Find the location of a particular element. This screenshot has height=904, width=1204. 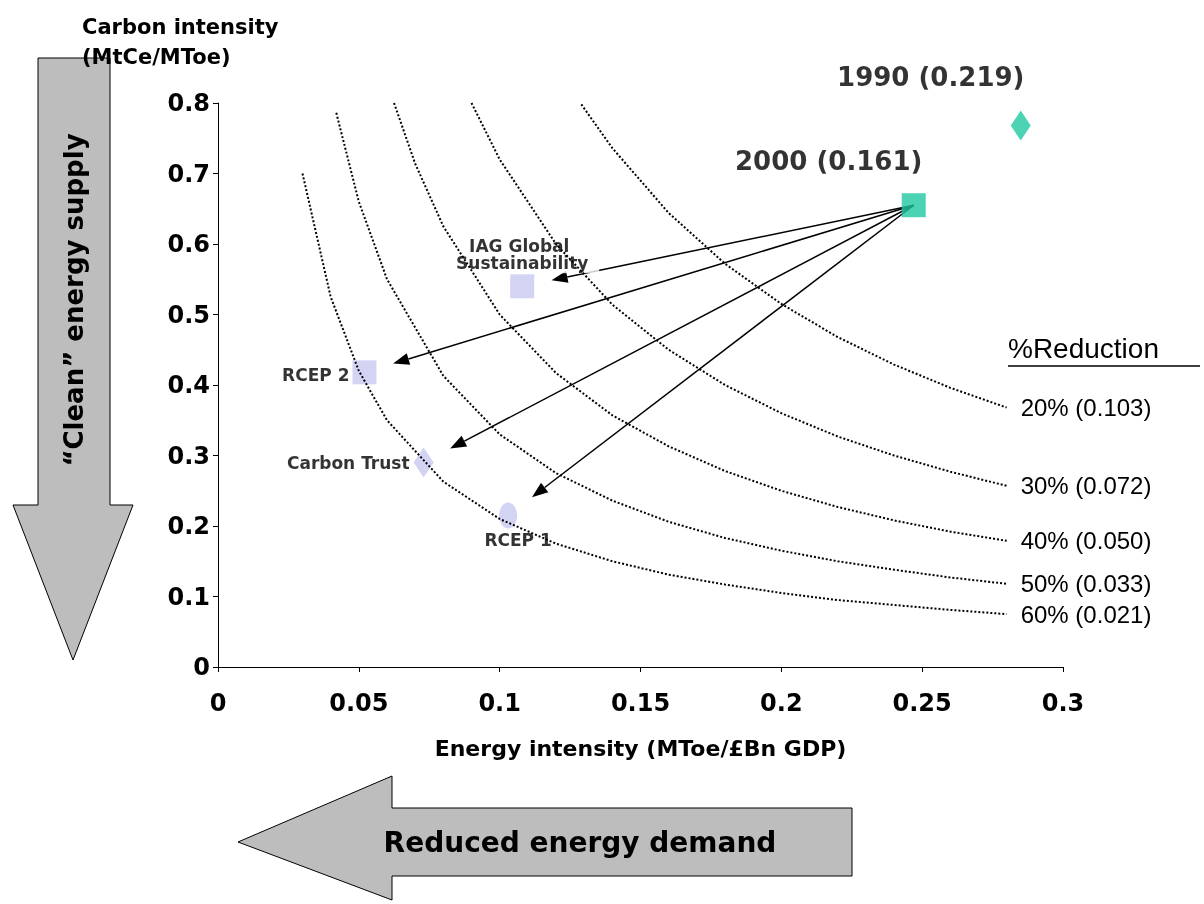

series-label: 50% (0.033) is located at coordinates (1086, 584).